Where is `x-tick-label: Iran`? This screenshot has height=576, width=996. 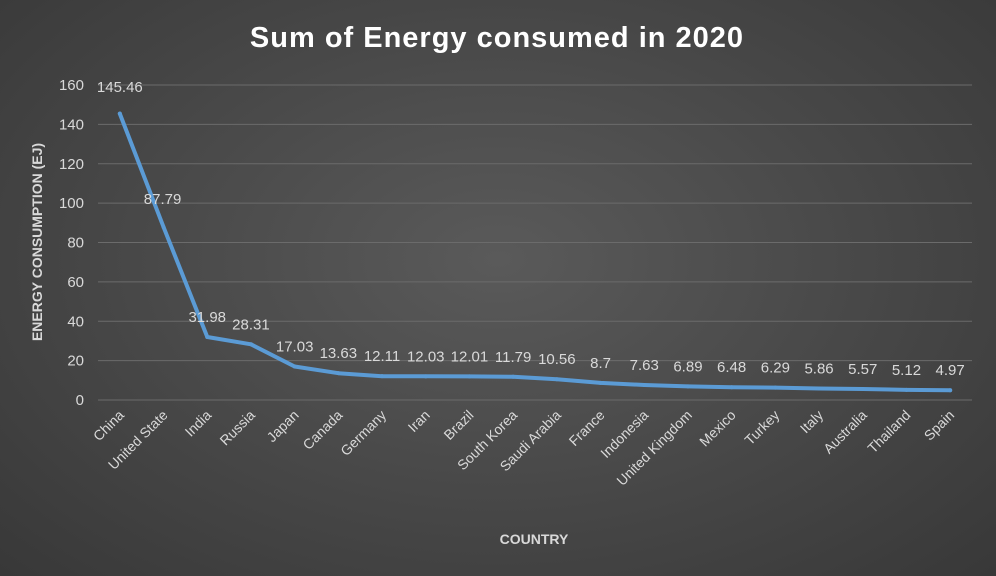
x-tick-label: Iran is located at coordinates (418, 421).